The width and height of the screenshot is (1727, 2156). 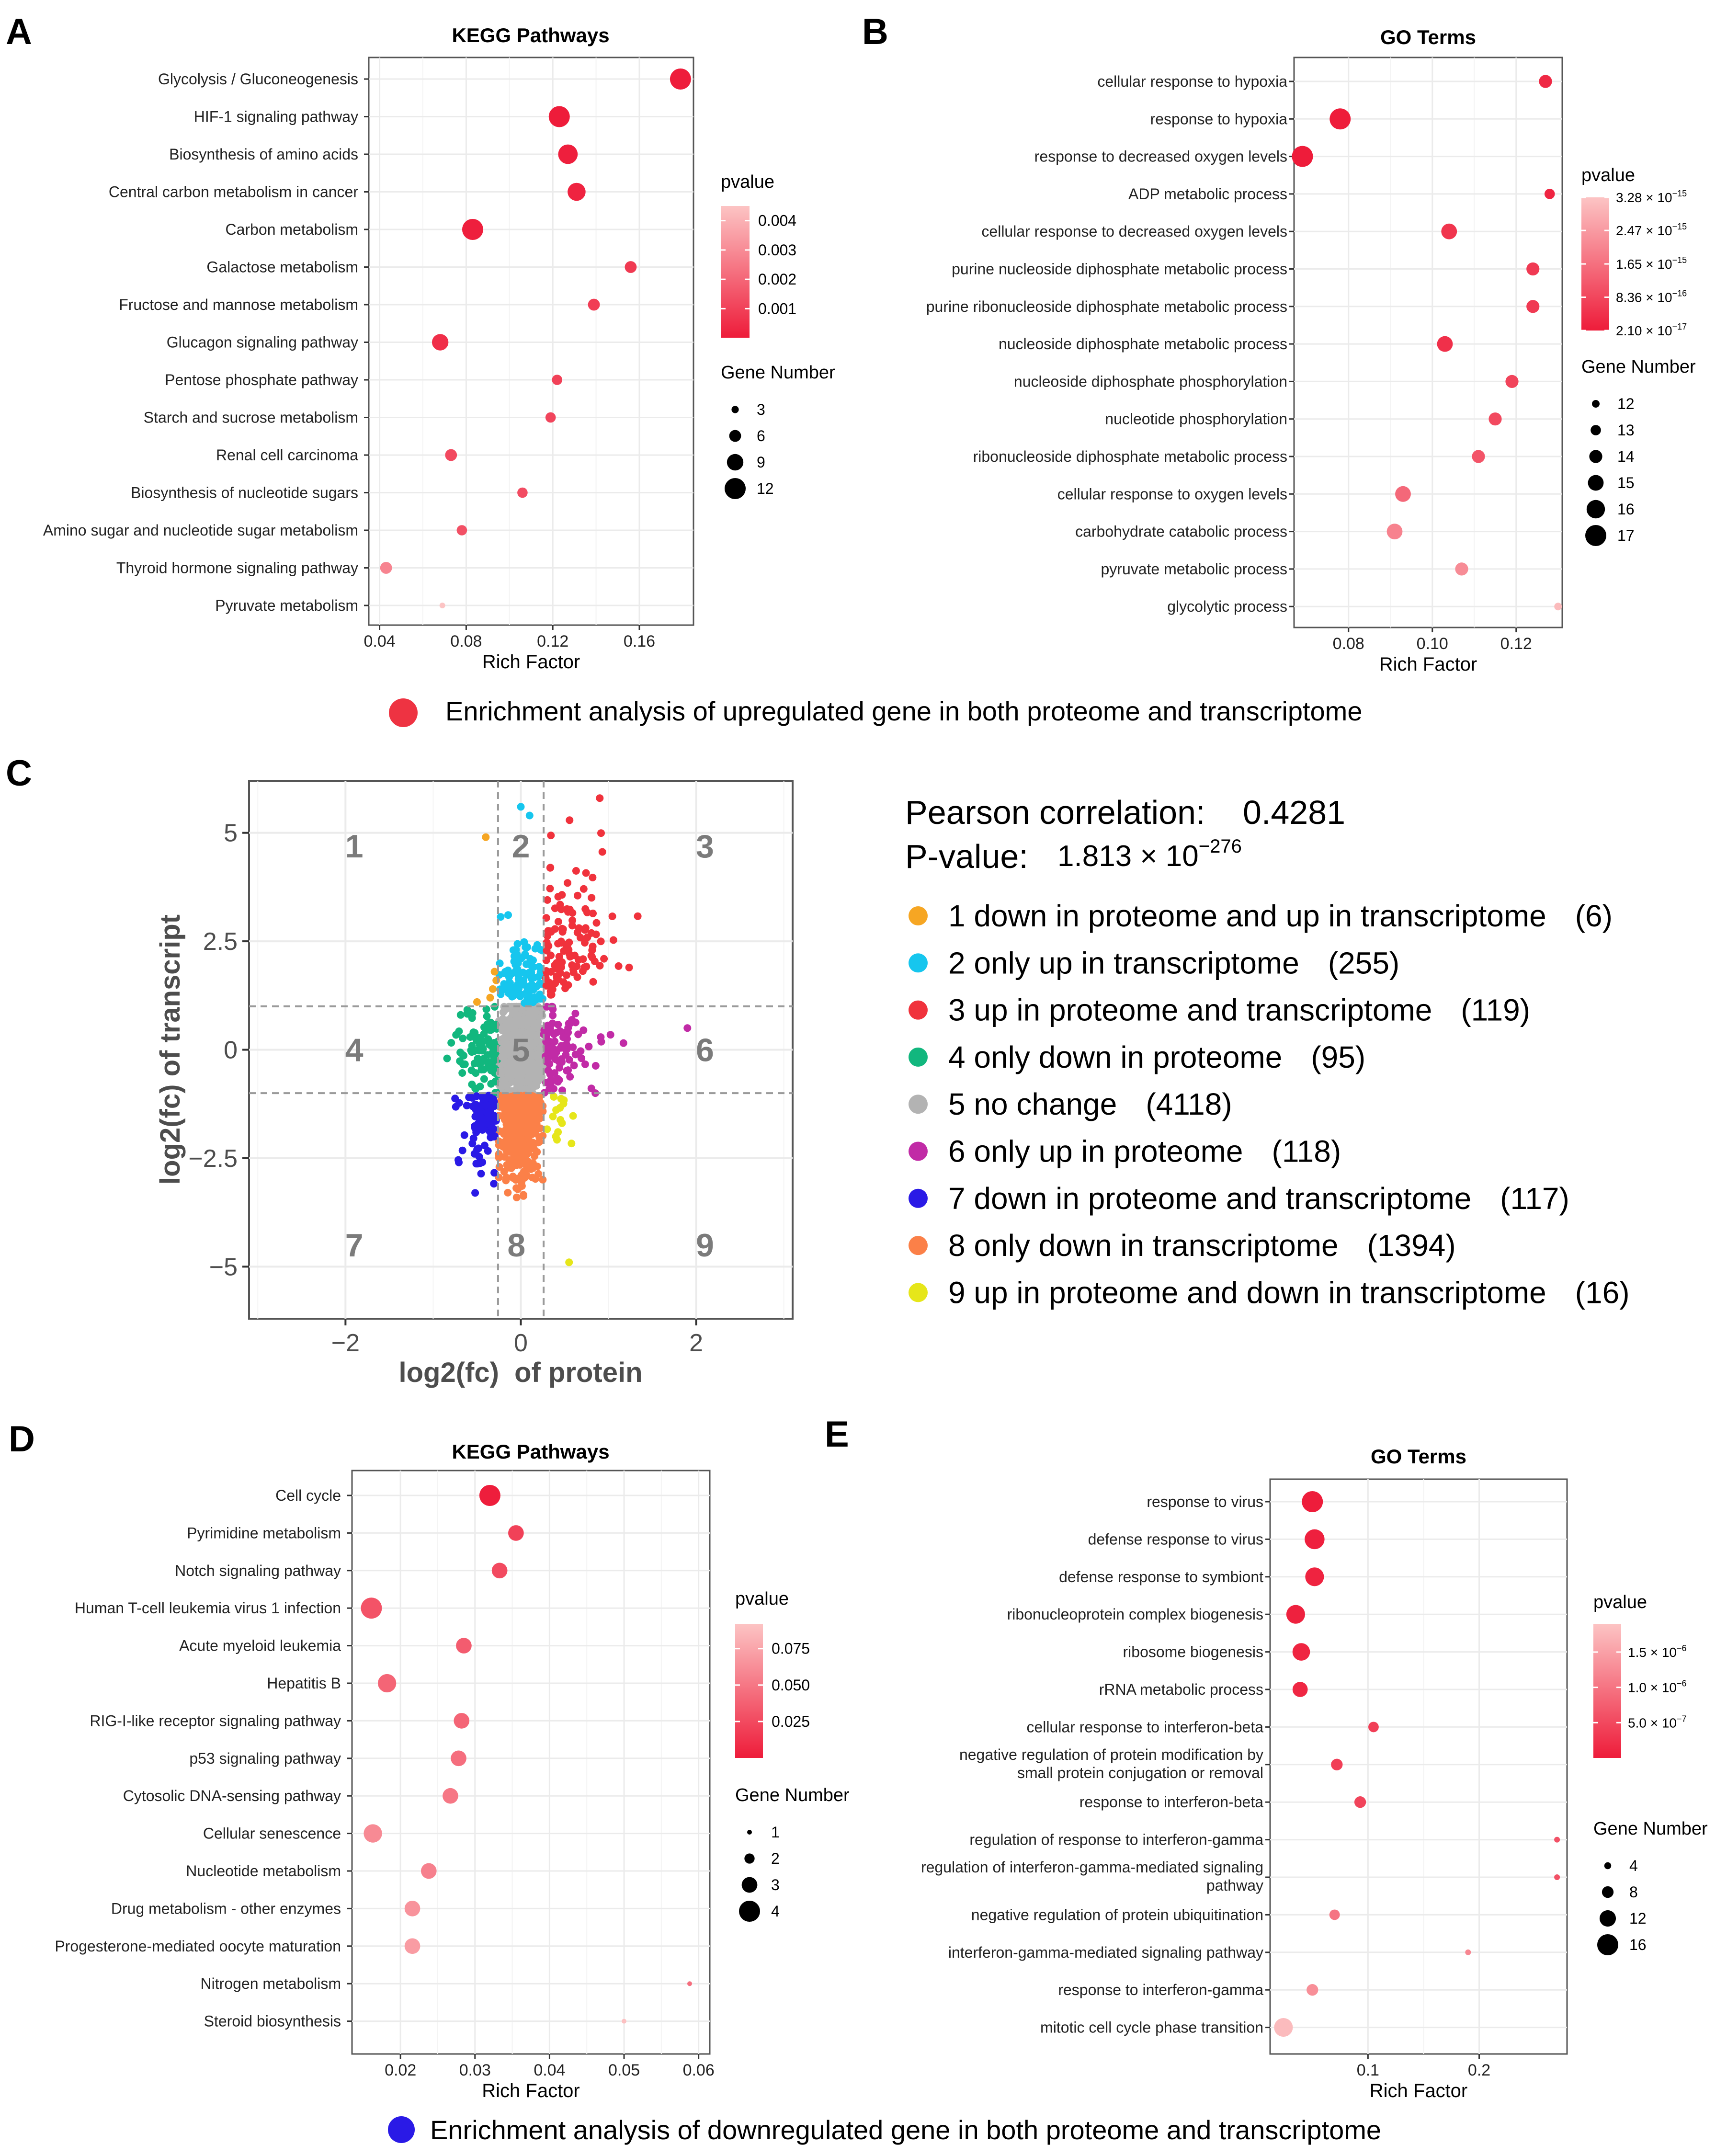 I want to click on legend-b-pvalue-title: pvalue, so click(x=1608, y=175).